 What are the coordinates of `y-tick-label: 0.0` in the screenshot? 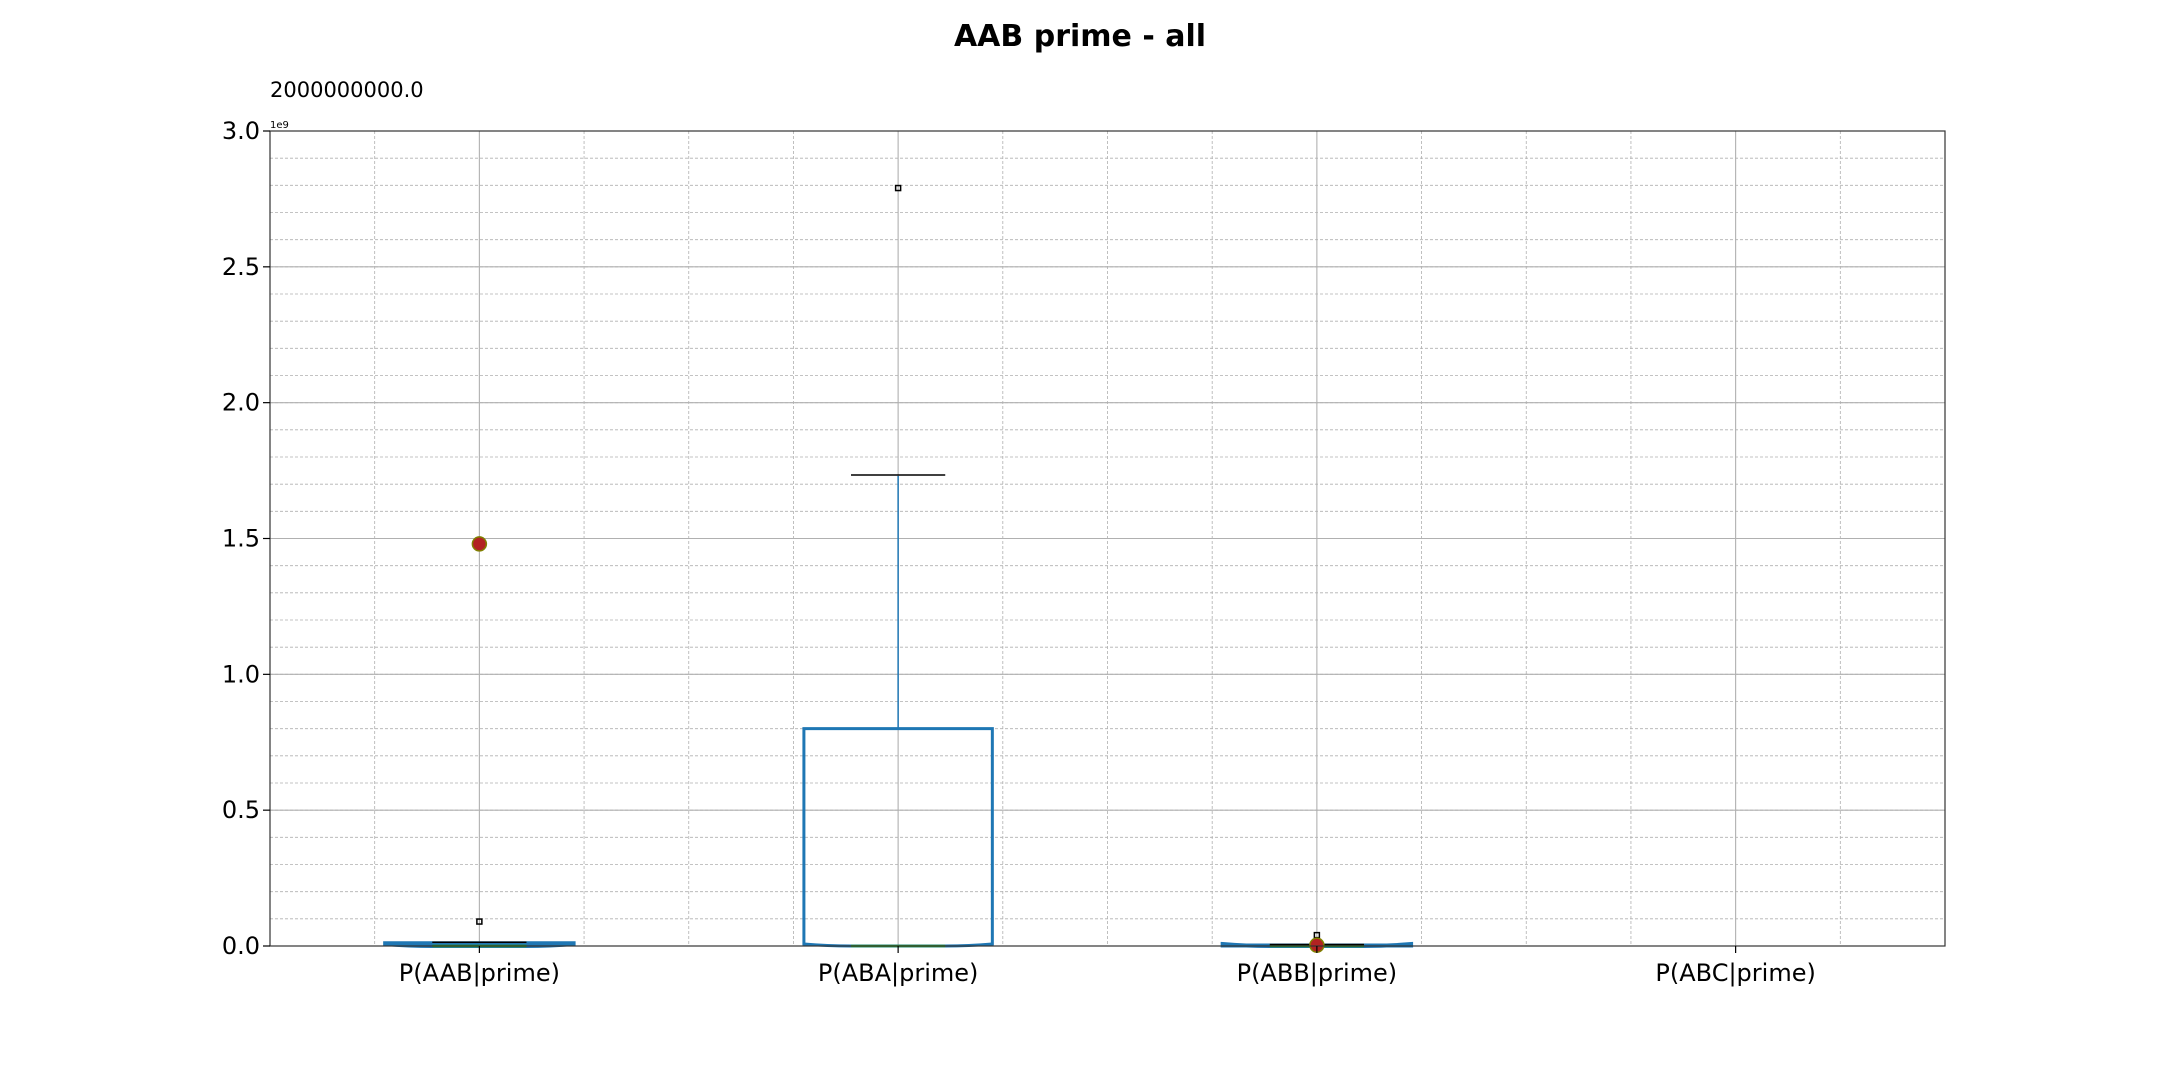 It's located at (241, 946).